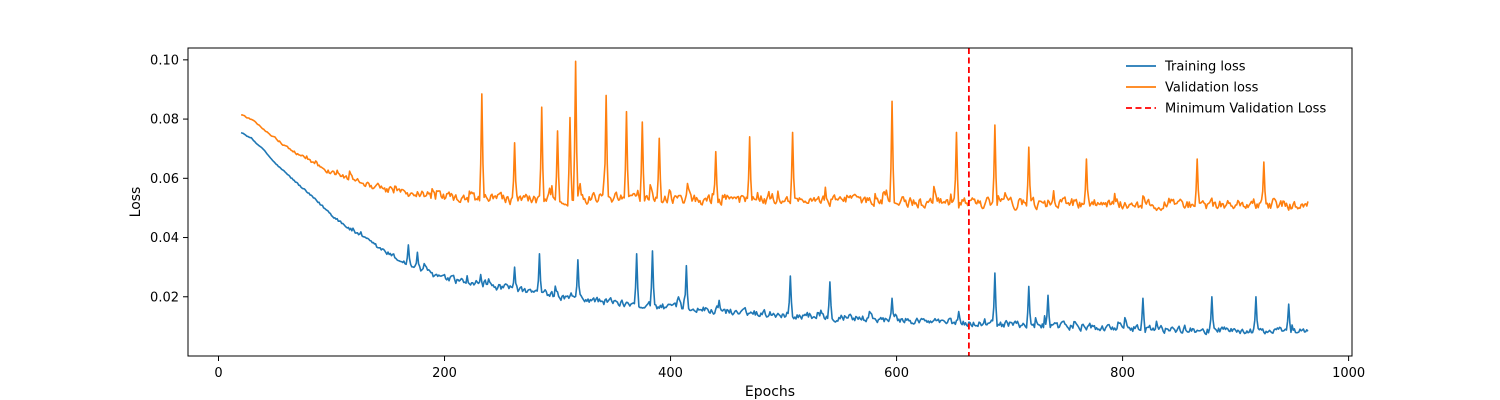 The image size is (1500, 400). Describe the element at coordinates (1212, 88) in the screenshot. I see `legend-label-validation-loss: Validation loss` at that location.